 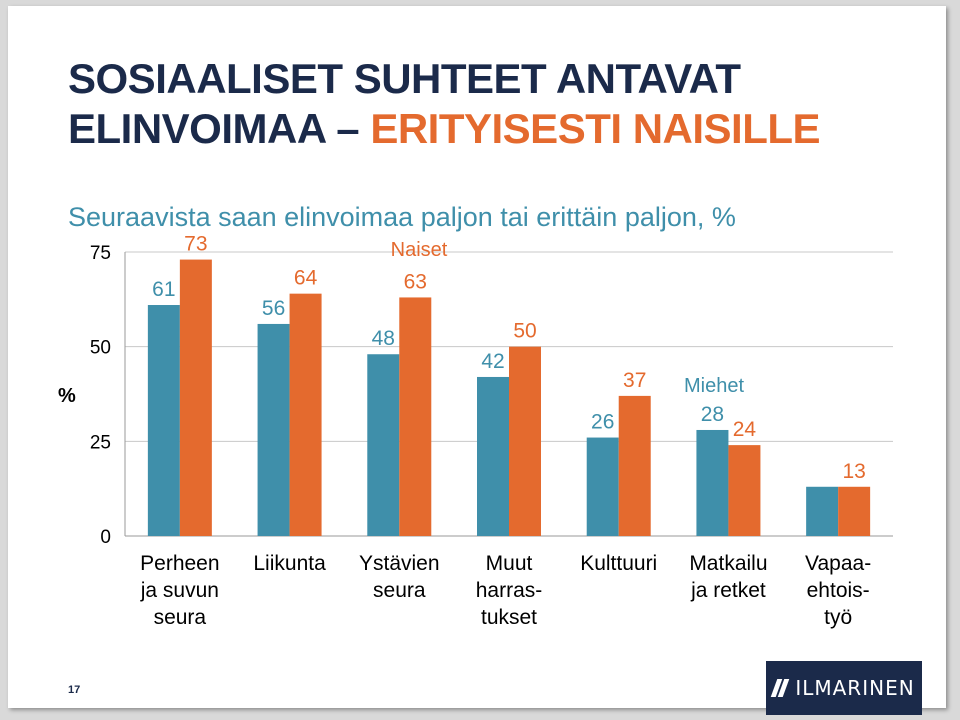 What do you see at coordinates (399, 563) in the screenshot?
I see `category-label: Ystävien` at bounding box center [399, 563].